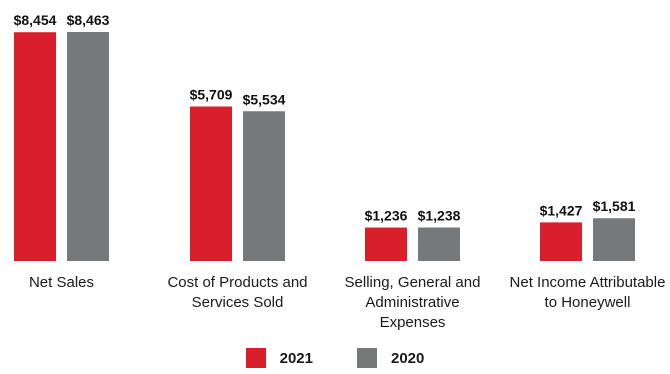  I want to click on legend: 2021 2020, so click(335, 358).